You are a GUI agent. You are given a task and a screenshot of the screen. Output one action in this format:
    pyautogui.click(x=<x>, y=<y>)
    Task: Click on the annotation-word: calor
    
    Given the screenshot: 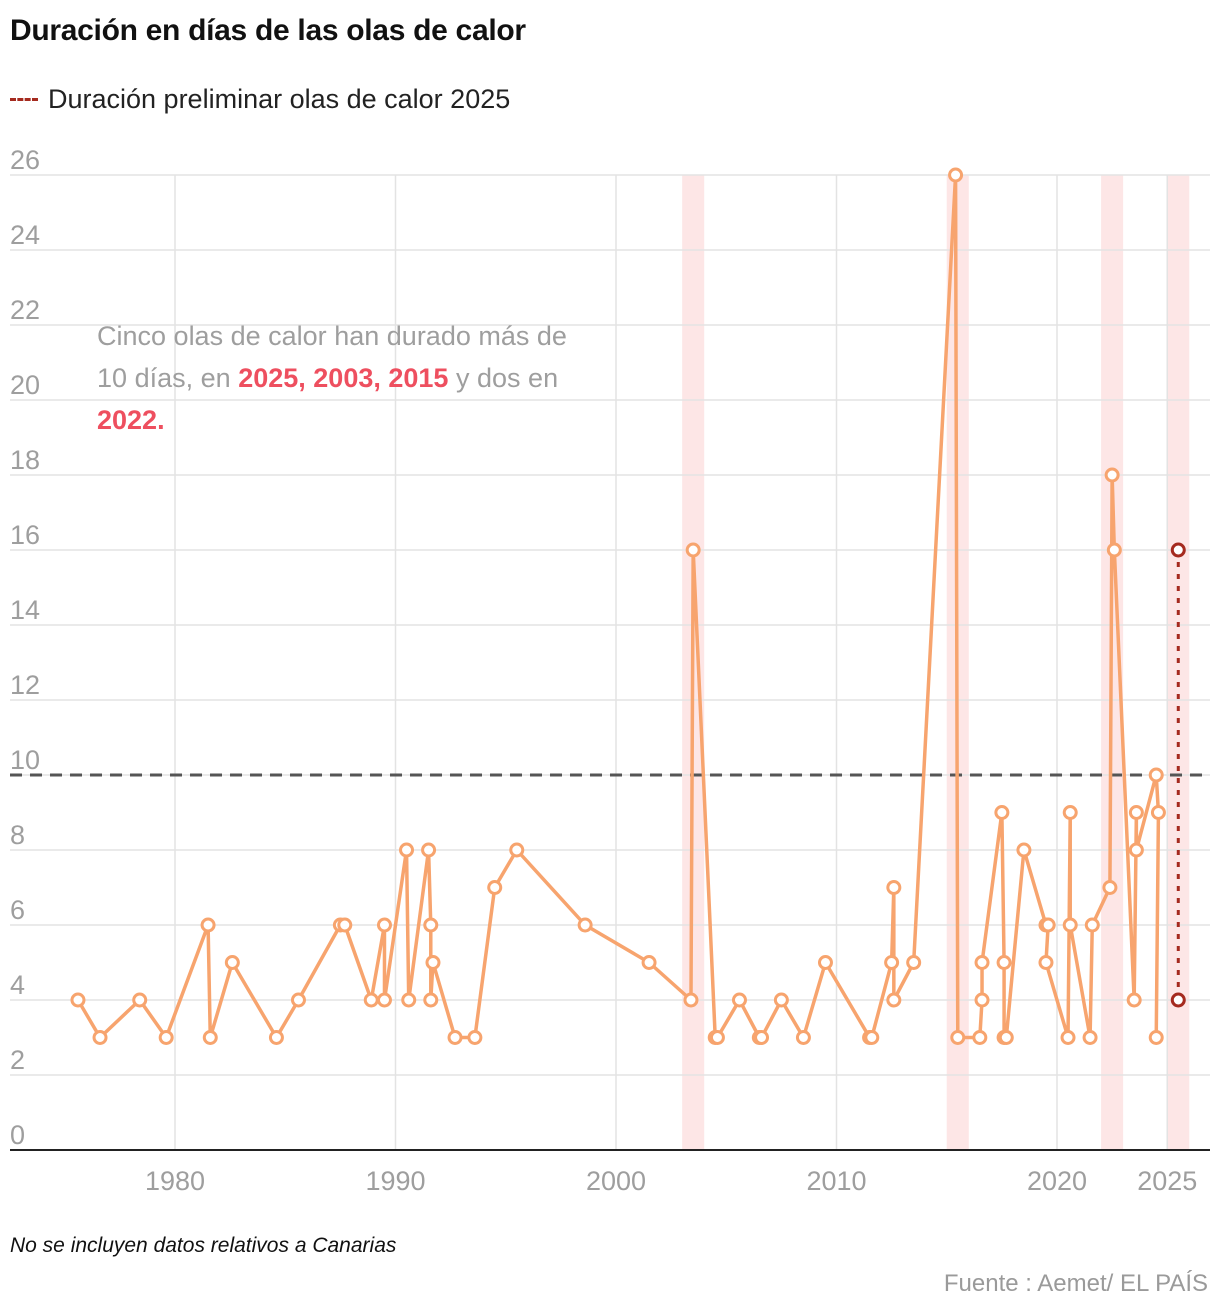 What is the action you would take?
    pyautogui.click(x=297, y=336)
    